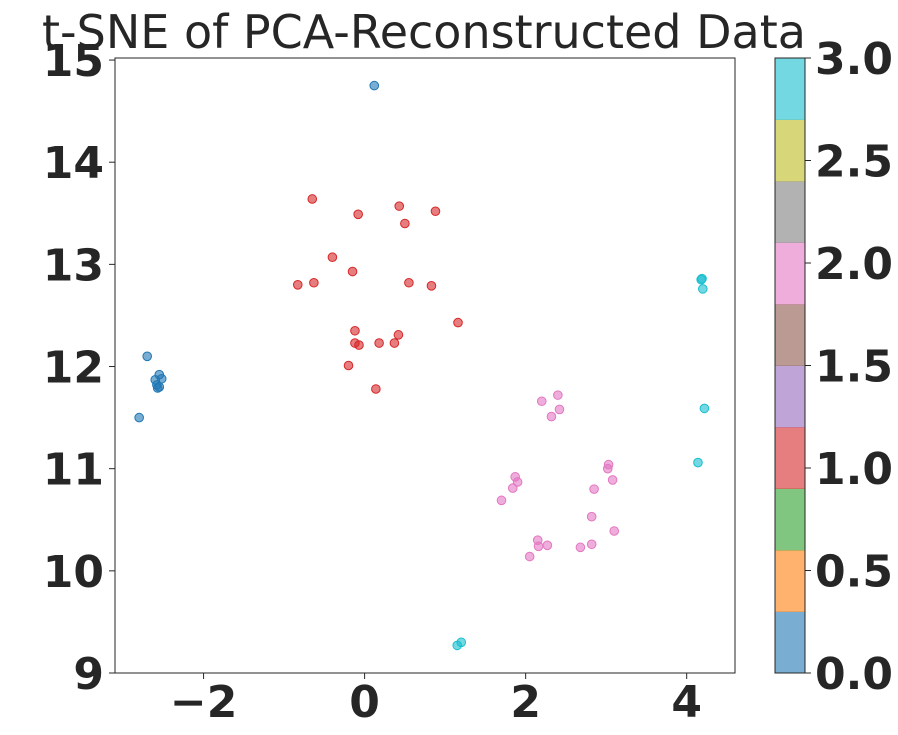 This screenshot has width=898, height=735. I want to click on colorbar-tick-label: 3.0, so click(854, 59).